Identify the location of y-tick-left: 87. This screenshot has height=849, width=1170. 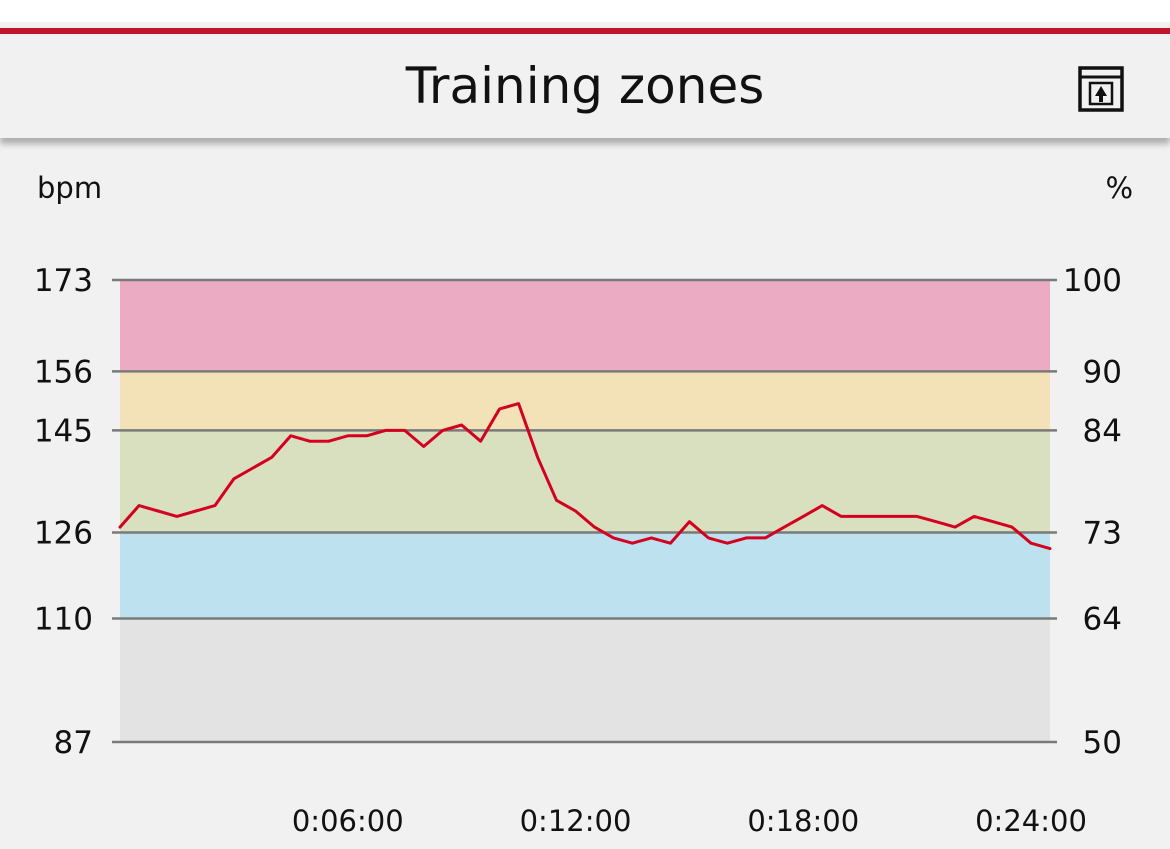
(73, 743).